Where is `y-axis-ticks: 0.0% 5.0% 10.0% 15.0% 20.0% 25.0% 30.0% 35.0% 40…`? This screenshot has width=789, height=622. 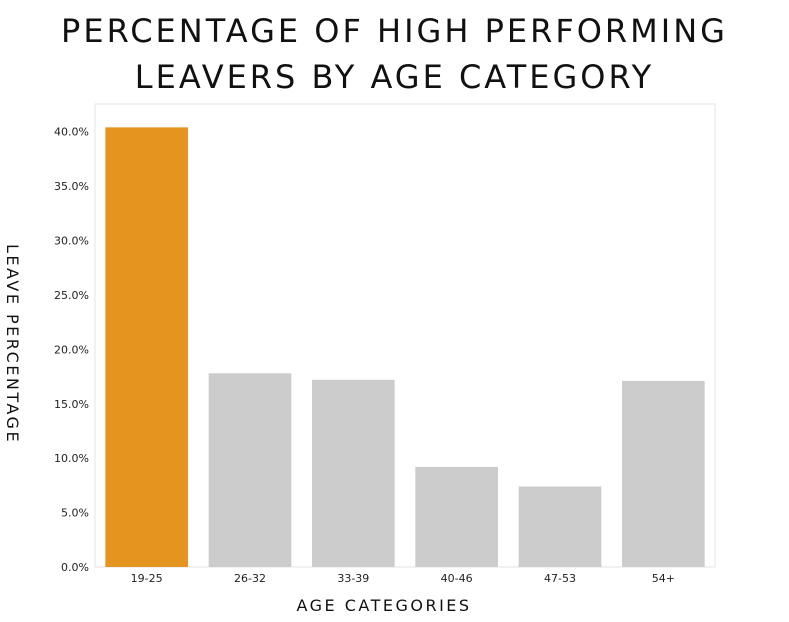 y-axis-ticks: 0.0% 5.0% 10.0% 15.0% 20.0% 25.0% 30.0% 35.0% 40… is located at coordinates (71, 350).